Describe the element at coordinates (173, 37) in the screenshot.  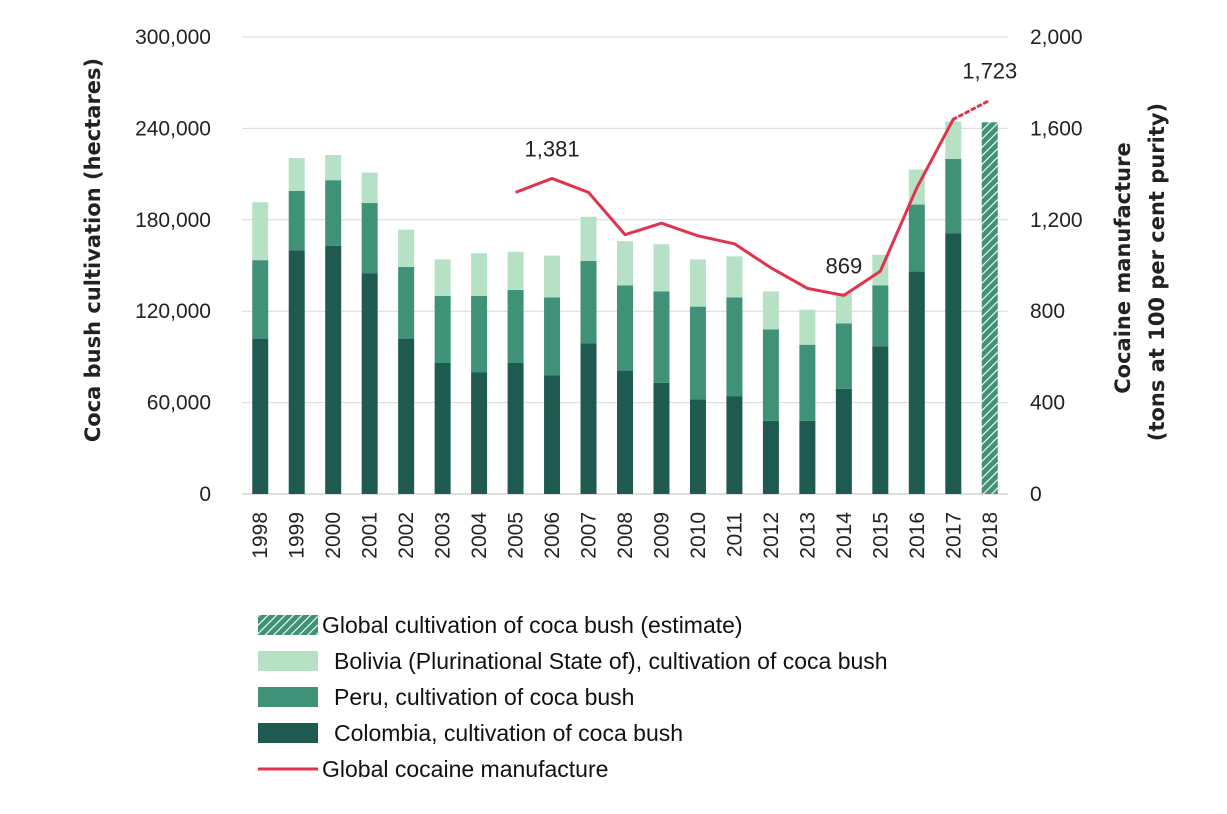
I see `y-tick-label: 300,000` at that location.